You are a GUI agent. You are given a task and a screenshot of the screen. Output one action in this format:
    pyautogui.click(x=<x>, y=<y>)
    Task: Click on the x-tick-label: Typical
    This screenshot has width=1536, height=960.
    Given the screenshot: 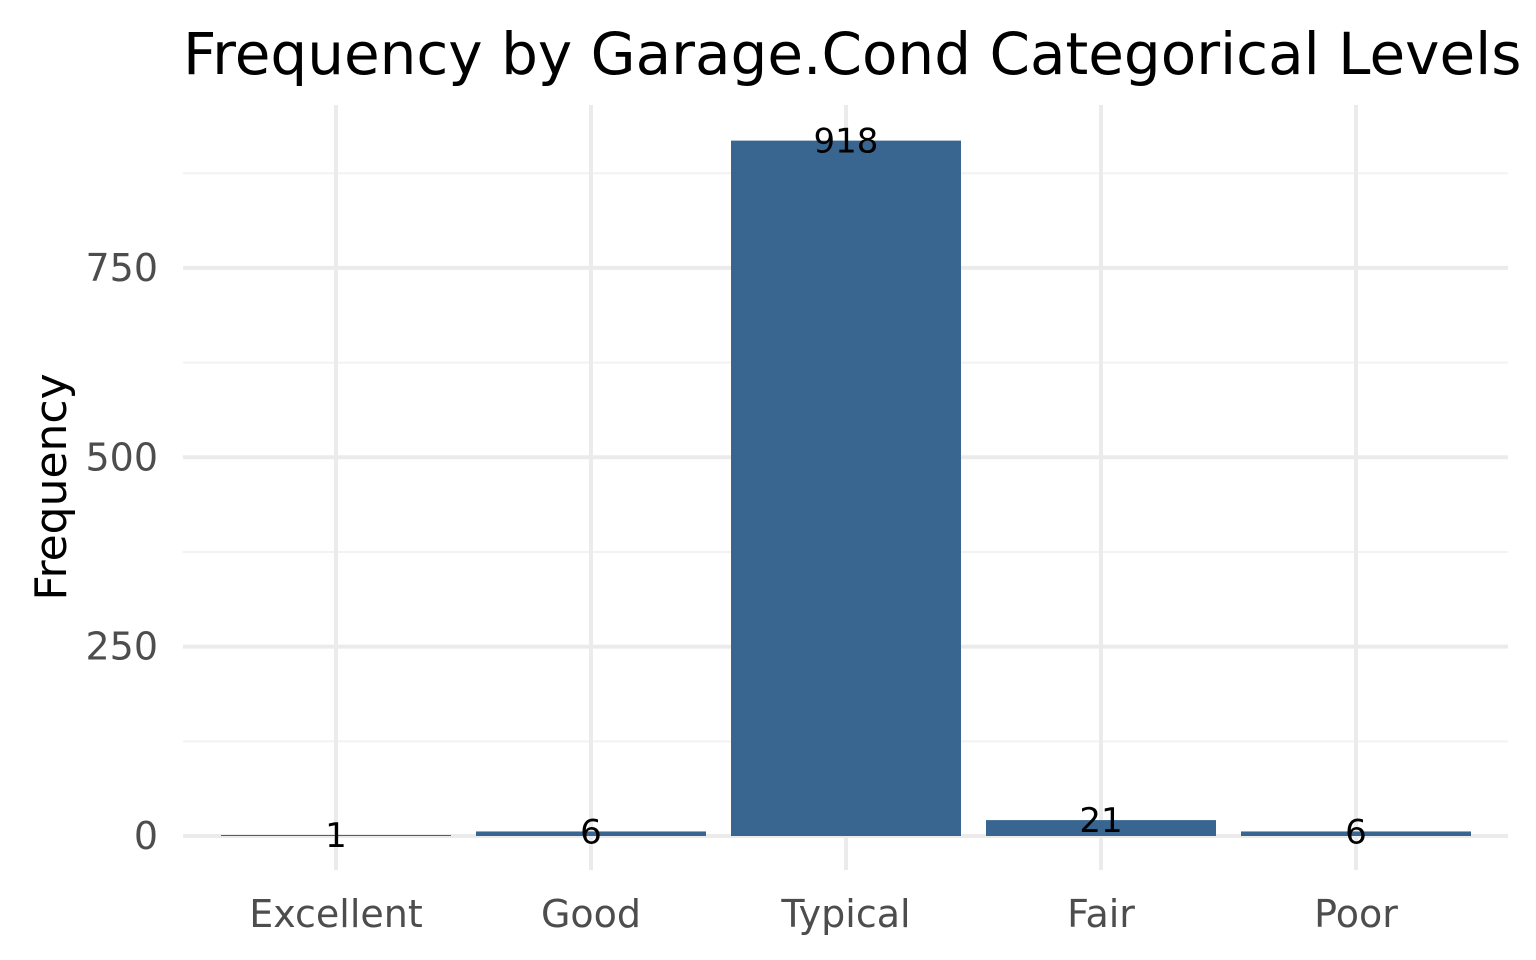 What is the action you would take?
    pyautogui.click(x=845, y=914)
    